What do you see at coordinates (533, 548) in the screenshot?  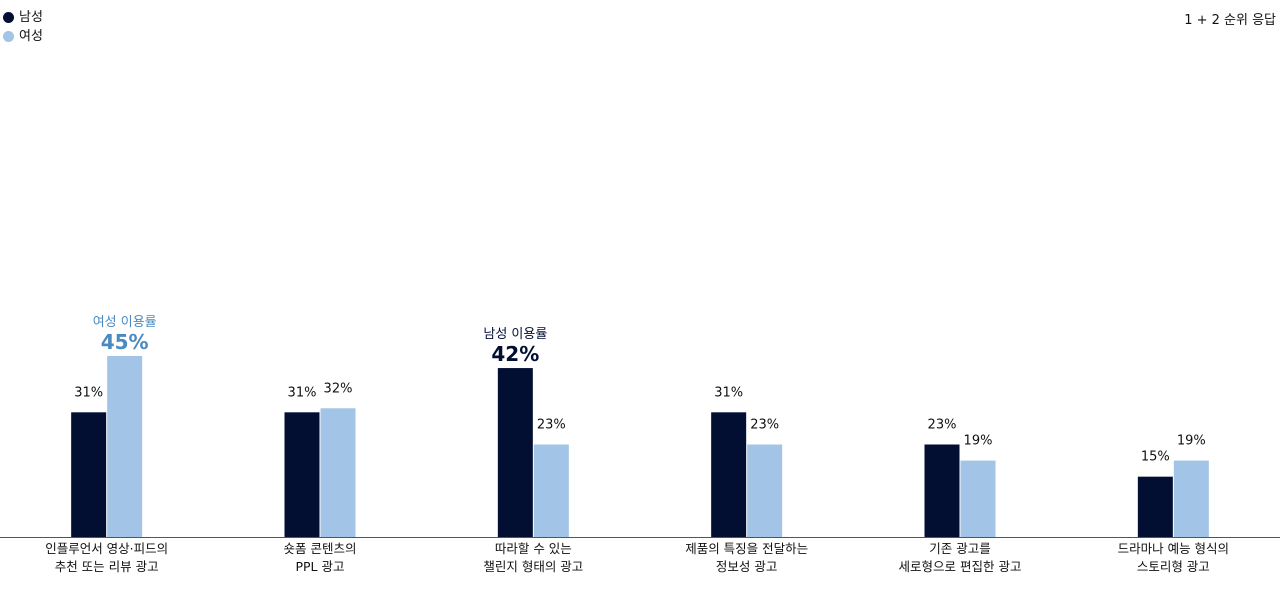 I see `category-label-2-line-0: 따라할 수 있는` at bounding box center [533, 548].